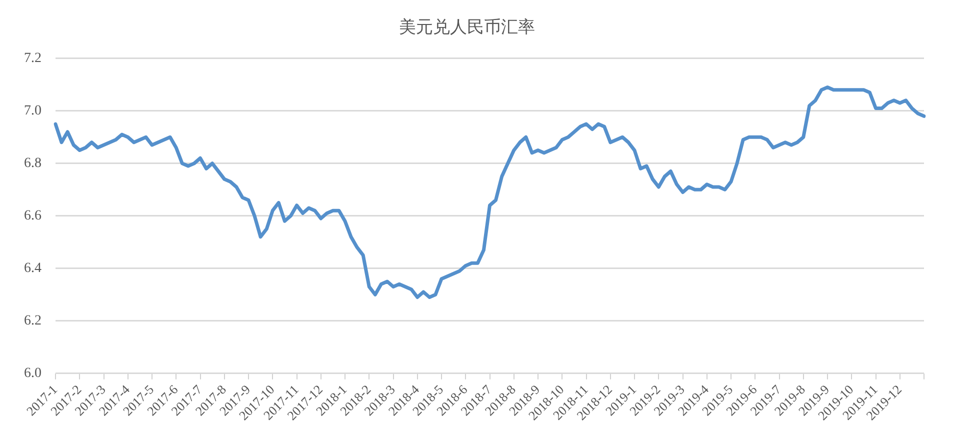 The image size is (964, 431). I want to click on y-tick-label: 6.0, so click(33, 374).